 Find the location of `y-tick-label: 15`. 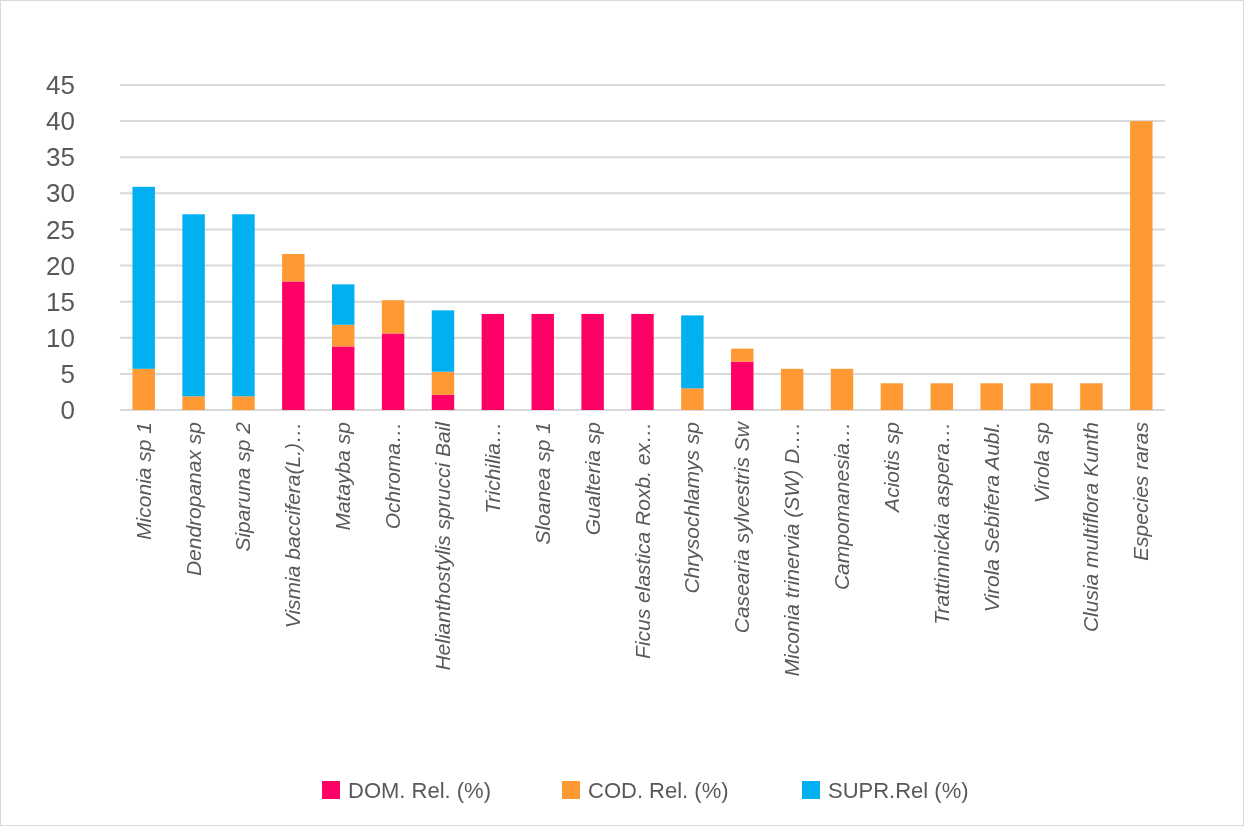

y-tick-label: 15 is located at coordinates (60, 301).